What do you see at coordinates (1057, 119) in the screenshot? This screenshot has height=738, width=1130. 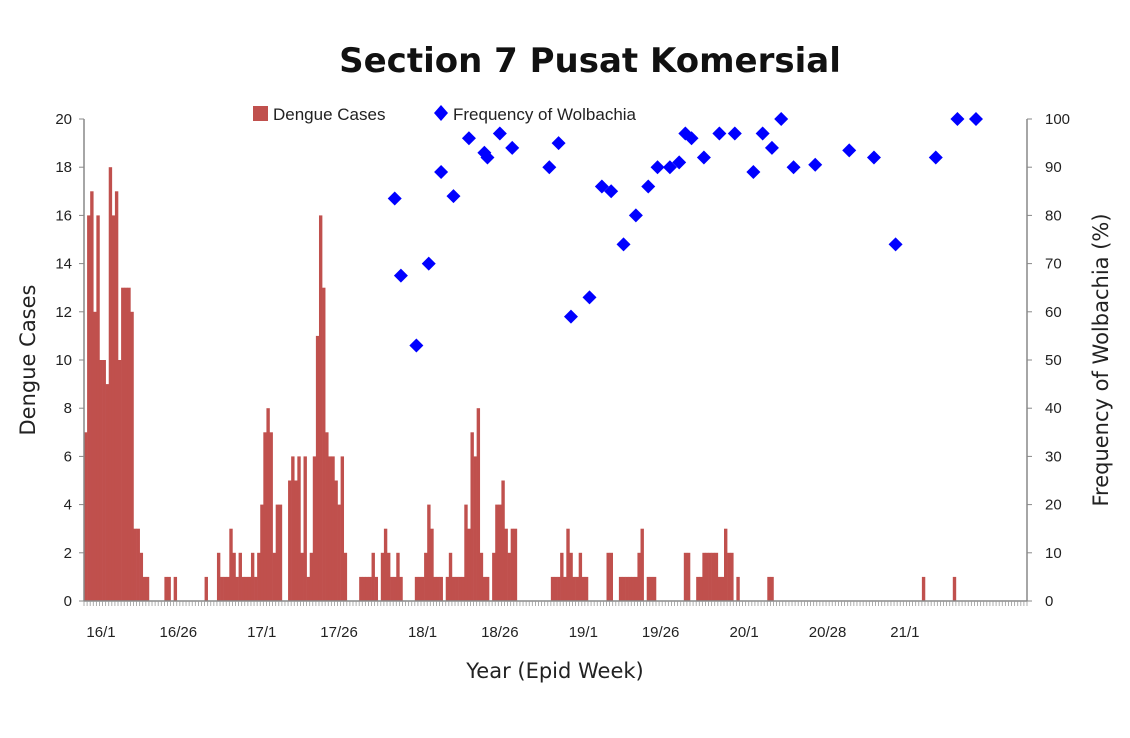 I see `y-right-tick-label: 100` at bounding box center [1057, 119].